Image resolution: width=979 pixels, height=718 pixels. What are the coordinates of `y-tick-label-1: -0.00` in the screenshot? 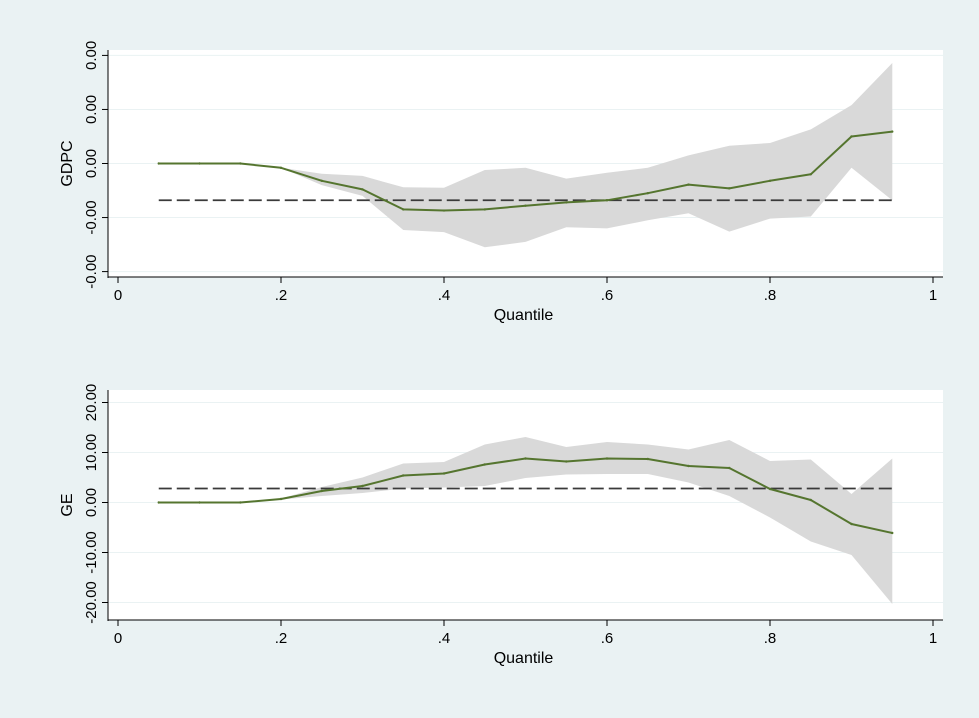 It's located at (91, 217).